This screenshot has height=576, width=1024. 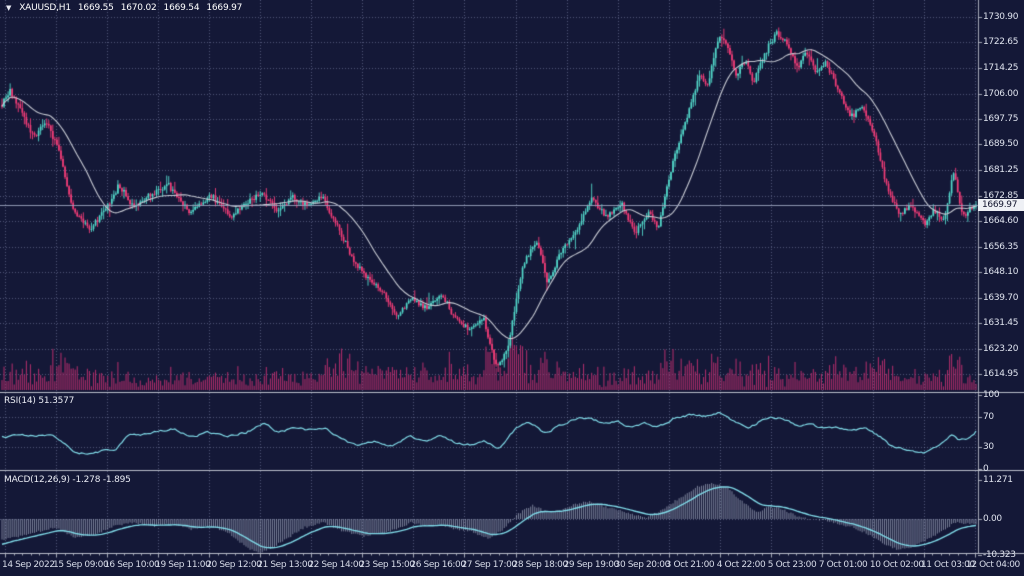 I want to click on time-axis-label: 16 Sep 10:00, so click(x=132, y=565).